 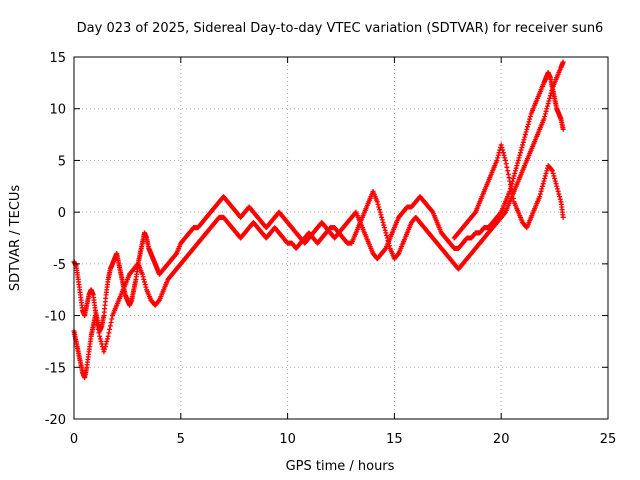 What do you see at coordinates (59, 265) in the screenshot?
I see `y-tick-label: -5` at bounding box center [59, 265].